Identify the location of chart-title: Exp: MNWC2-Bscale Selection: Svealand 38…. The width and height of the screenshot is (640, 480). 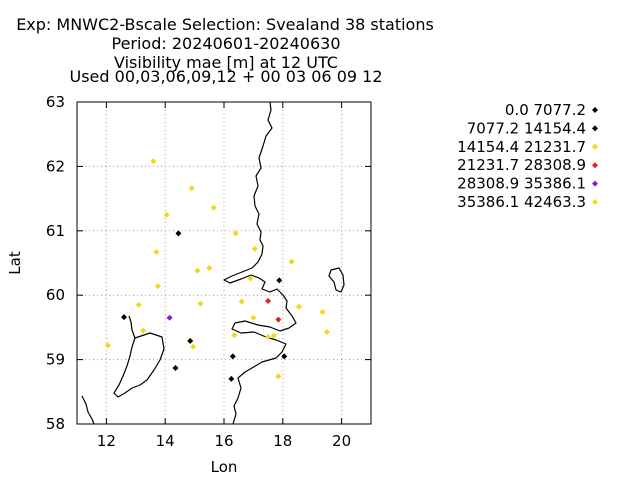
(225, 50).